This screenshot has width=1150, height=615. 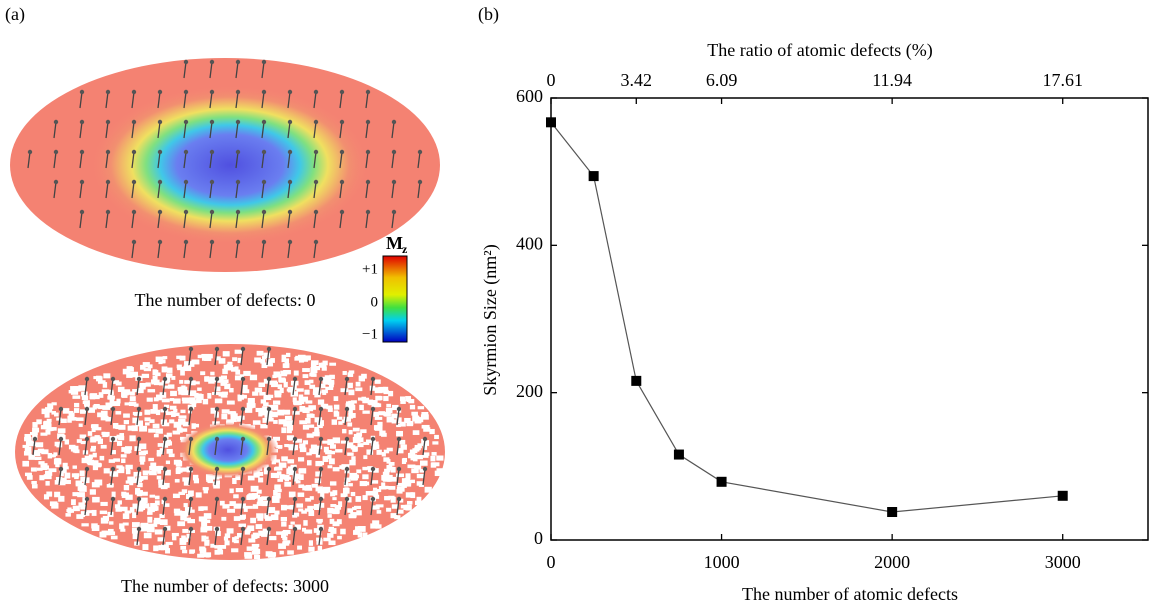 I want to click on x-tick-label: 3000, so click(x=1063, y=562).